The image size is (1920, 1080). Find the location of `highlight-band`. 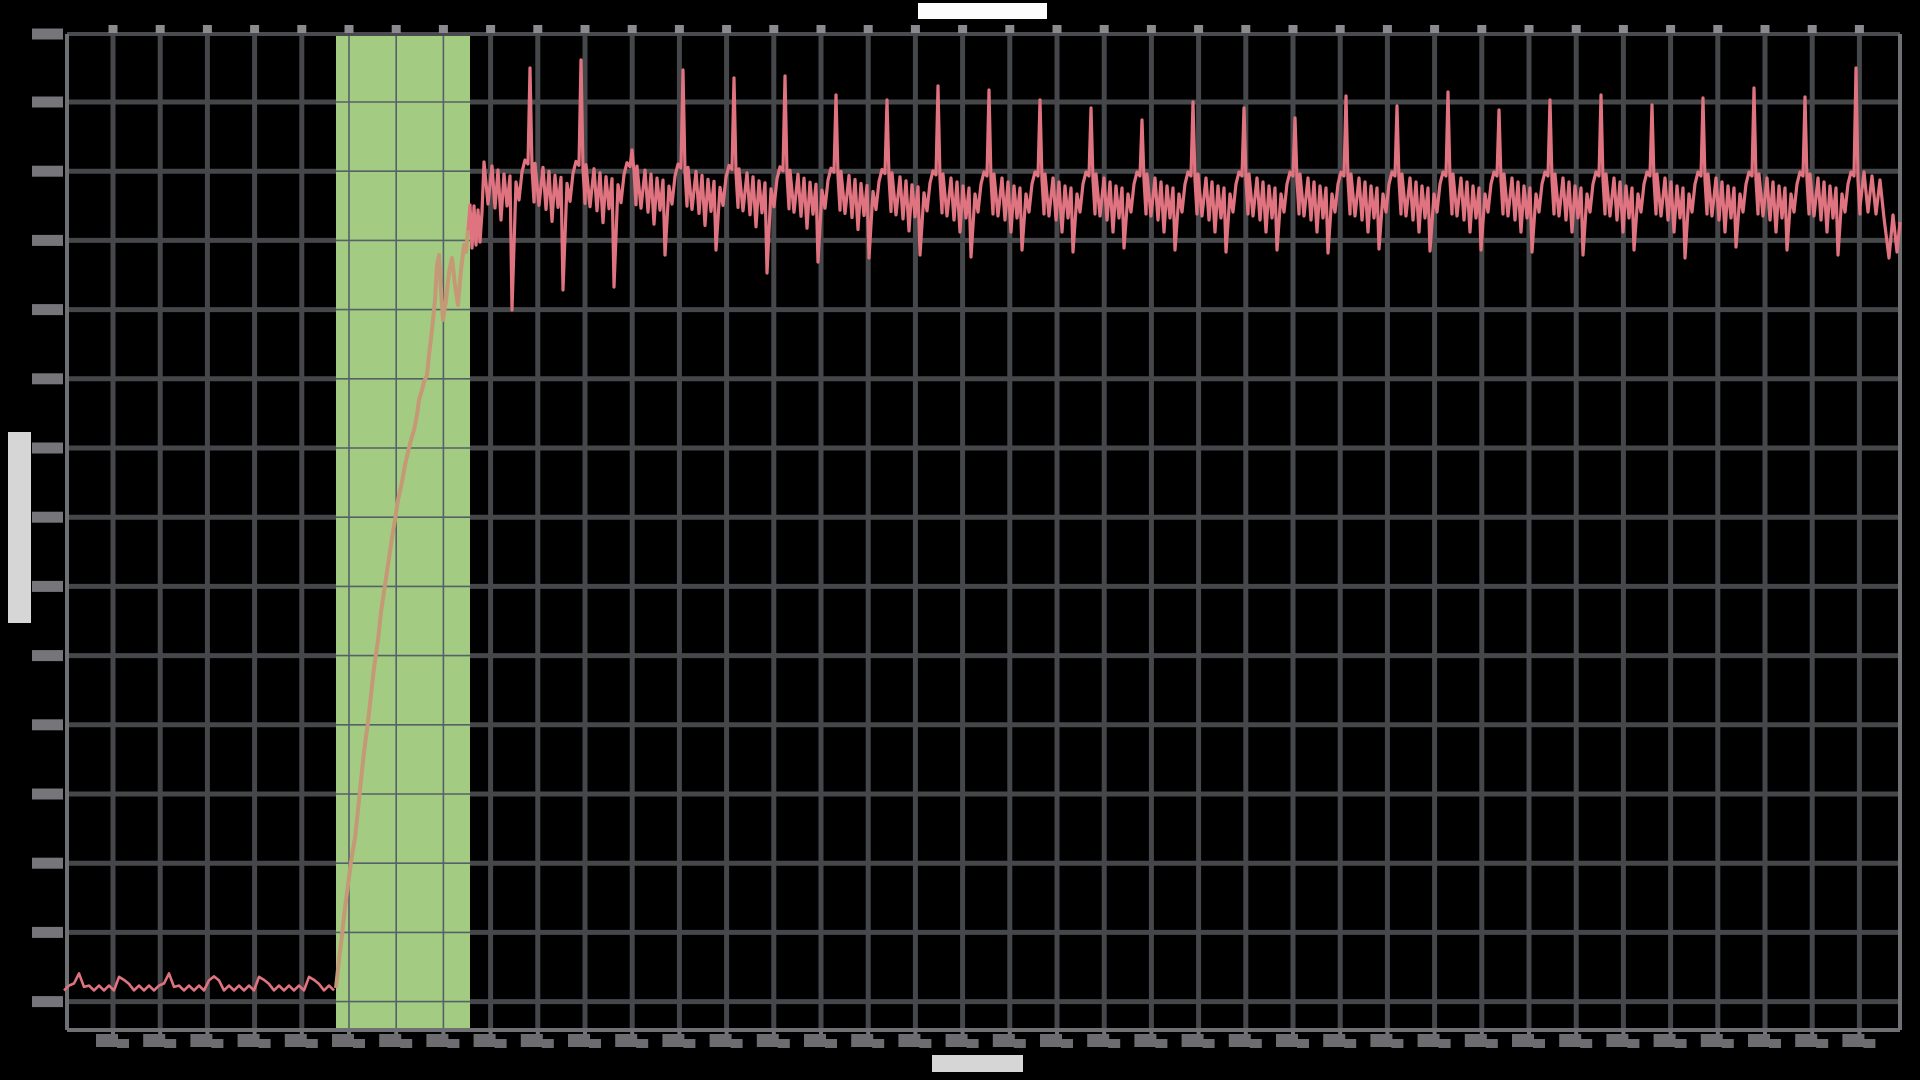

highlight-band is located at coordinates (403, 532).